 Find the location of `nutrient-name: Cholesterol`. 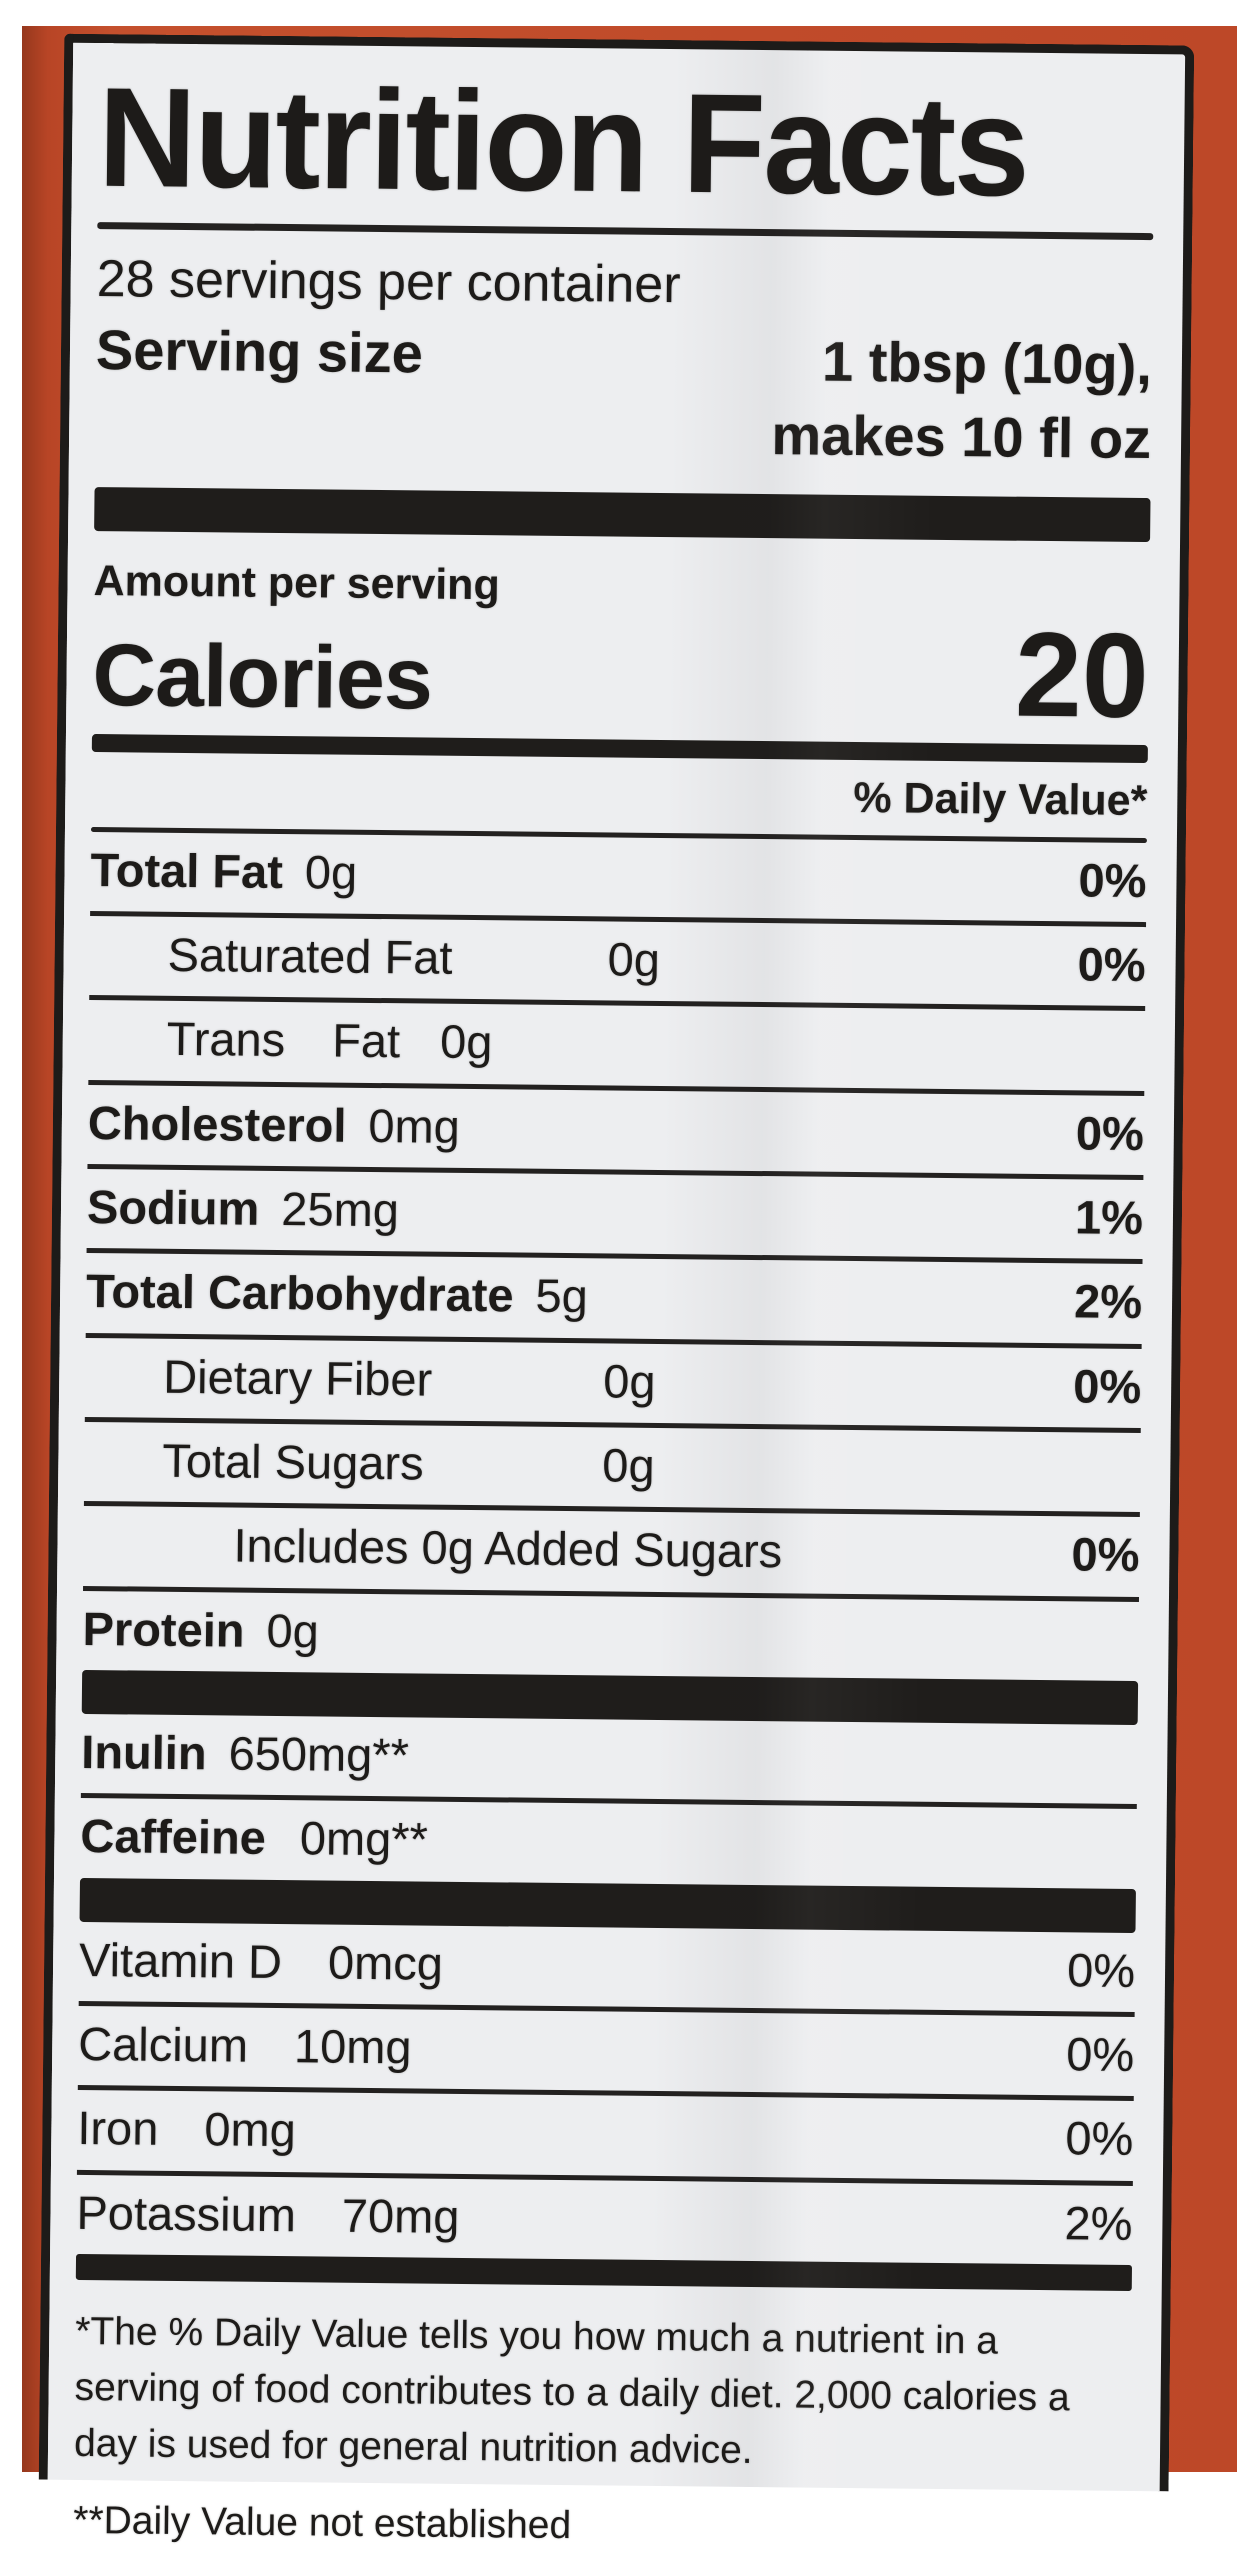

nutrient-name: Cholesterol is located at coordinates (217, 1123).